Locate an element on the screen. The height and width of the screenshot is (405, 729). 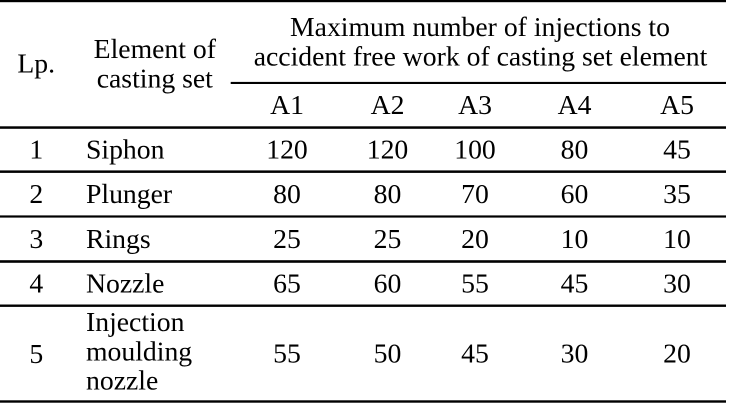
svg-text: A1 is located at coordinates (287, 104).